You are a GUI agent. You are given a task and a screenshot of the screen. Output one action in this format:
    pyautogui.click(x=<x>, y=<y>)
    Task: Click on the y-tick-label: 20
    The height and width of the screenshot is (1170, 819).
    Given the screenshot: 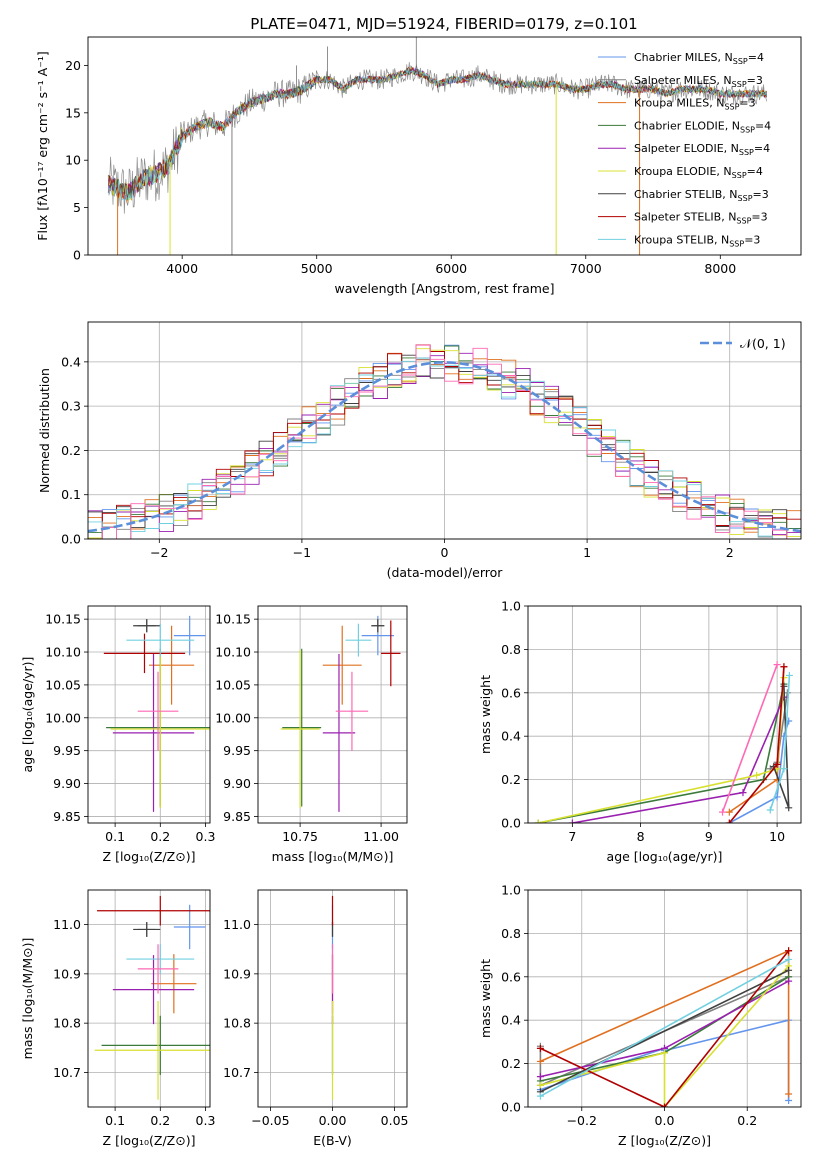 What is the action you would take?
    pyautogui.click(x=73, y=65)
    